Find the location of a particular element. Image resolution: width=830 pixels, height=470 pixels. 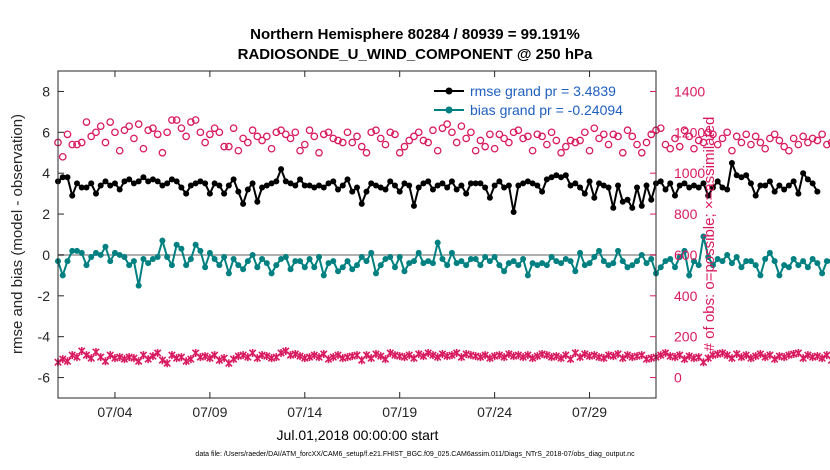

y-tick-label-right: 800 is located at coordinates (686, 214).